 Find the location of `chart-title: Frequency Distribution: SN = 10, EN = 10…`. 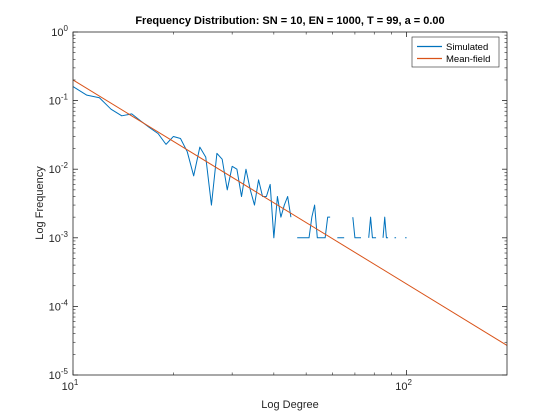

chart-title: Frequency Distribution: SN = 10, EN = 10… is located at coordinates (289, 21).